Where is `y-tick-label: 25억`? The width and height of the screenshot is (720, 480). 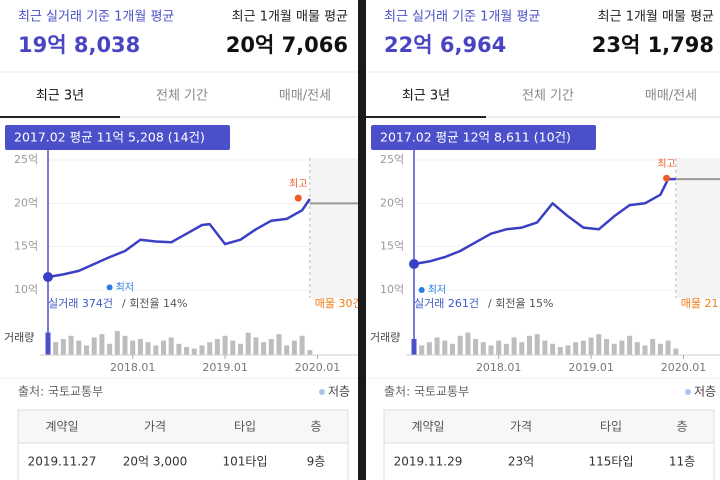
y-tick-label: 25억 is located at coordinates (26, 159).